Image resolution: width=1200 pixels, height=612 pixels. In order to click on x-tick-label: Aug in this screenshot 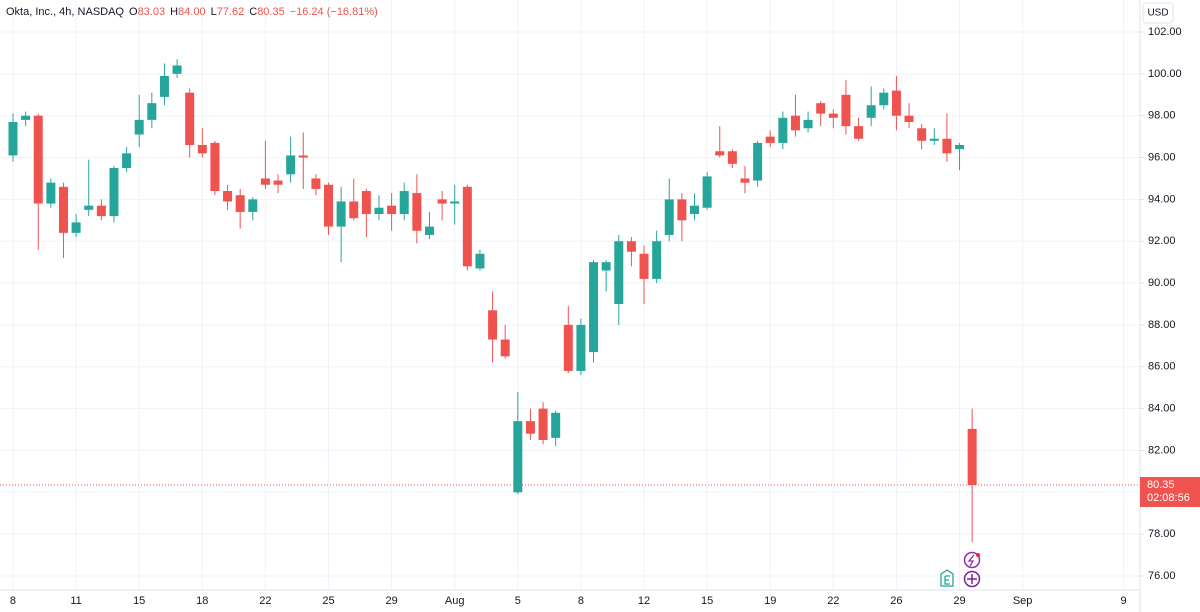, I will do `click(455, 601)`.